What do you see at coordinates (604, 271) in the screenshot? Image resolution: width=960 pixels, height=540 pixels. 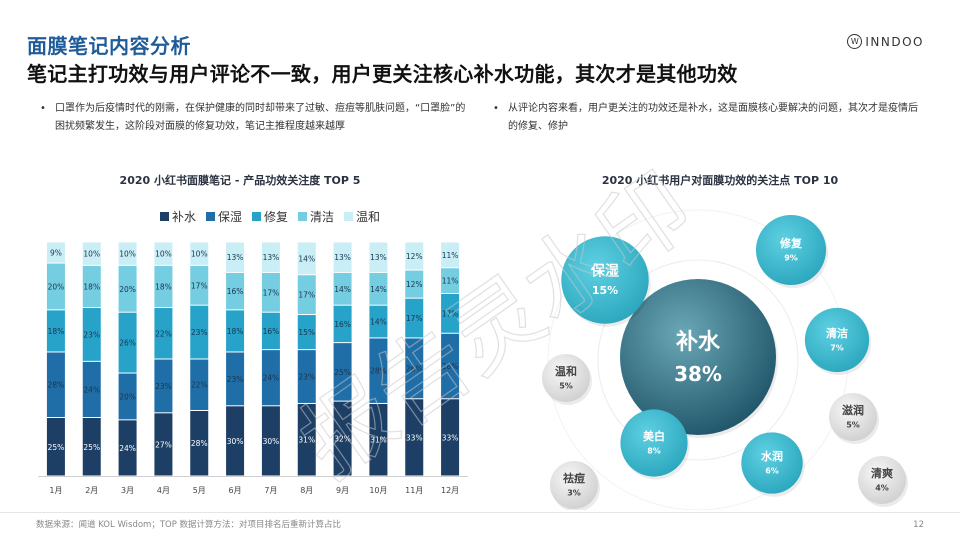 I see `bubble-label: 保湿` at bounding box center [604, 271].